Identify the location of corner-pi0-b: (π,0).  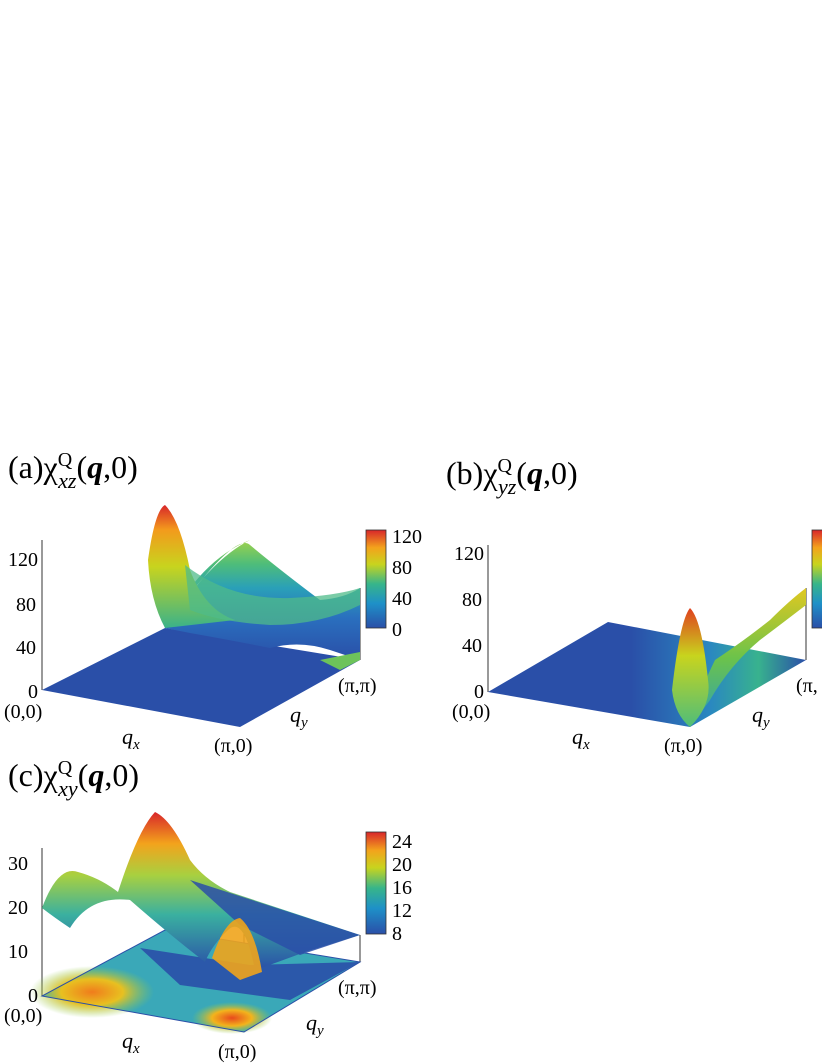
(683, 746).